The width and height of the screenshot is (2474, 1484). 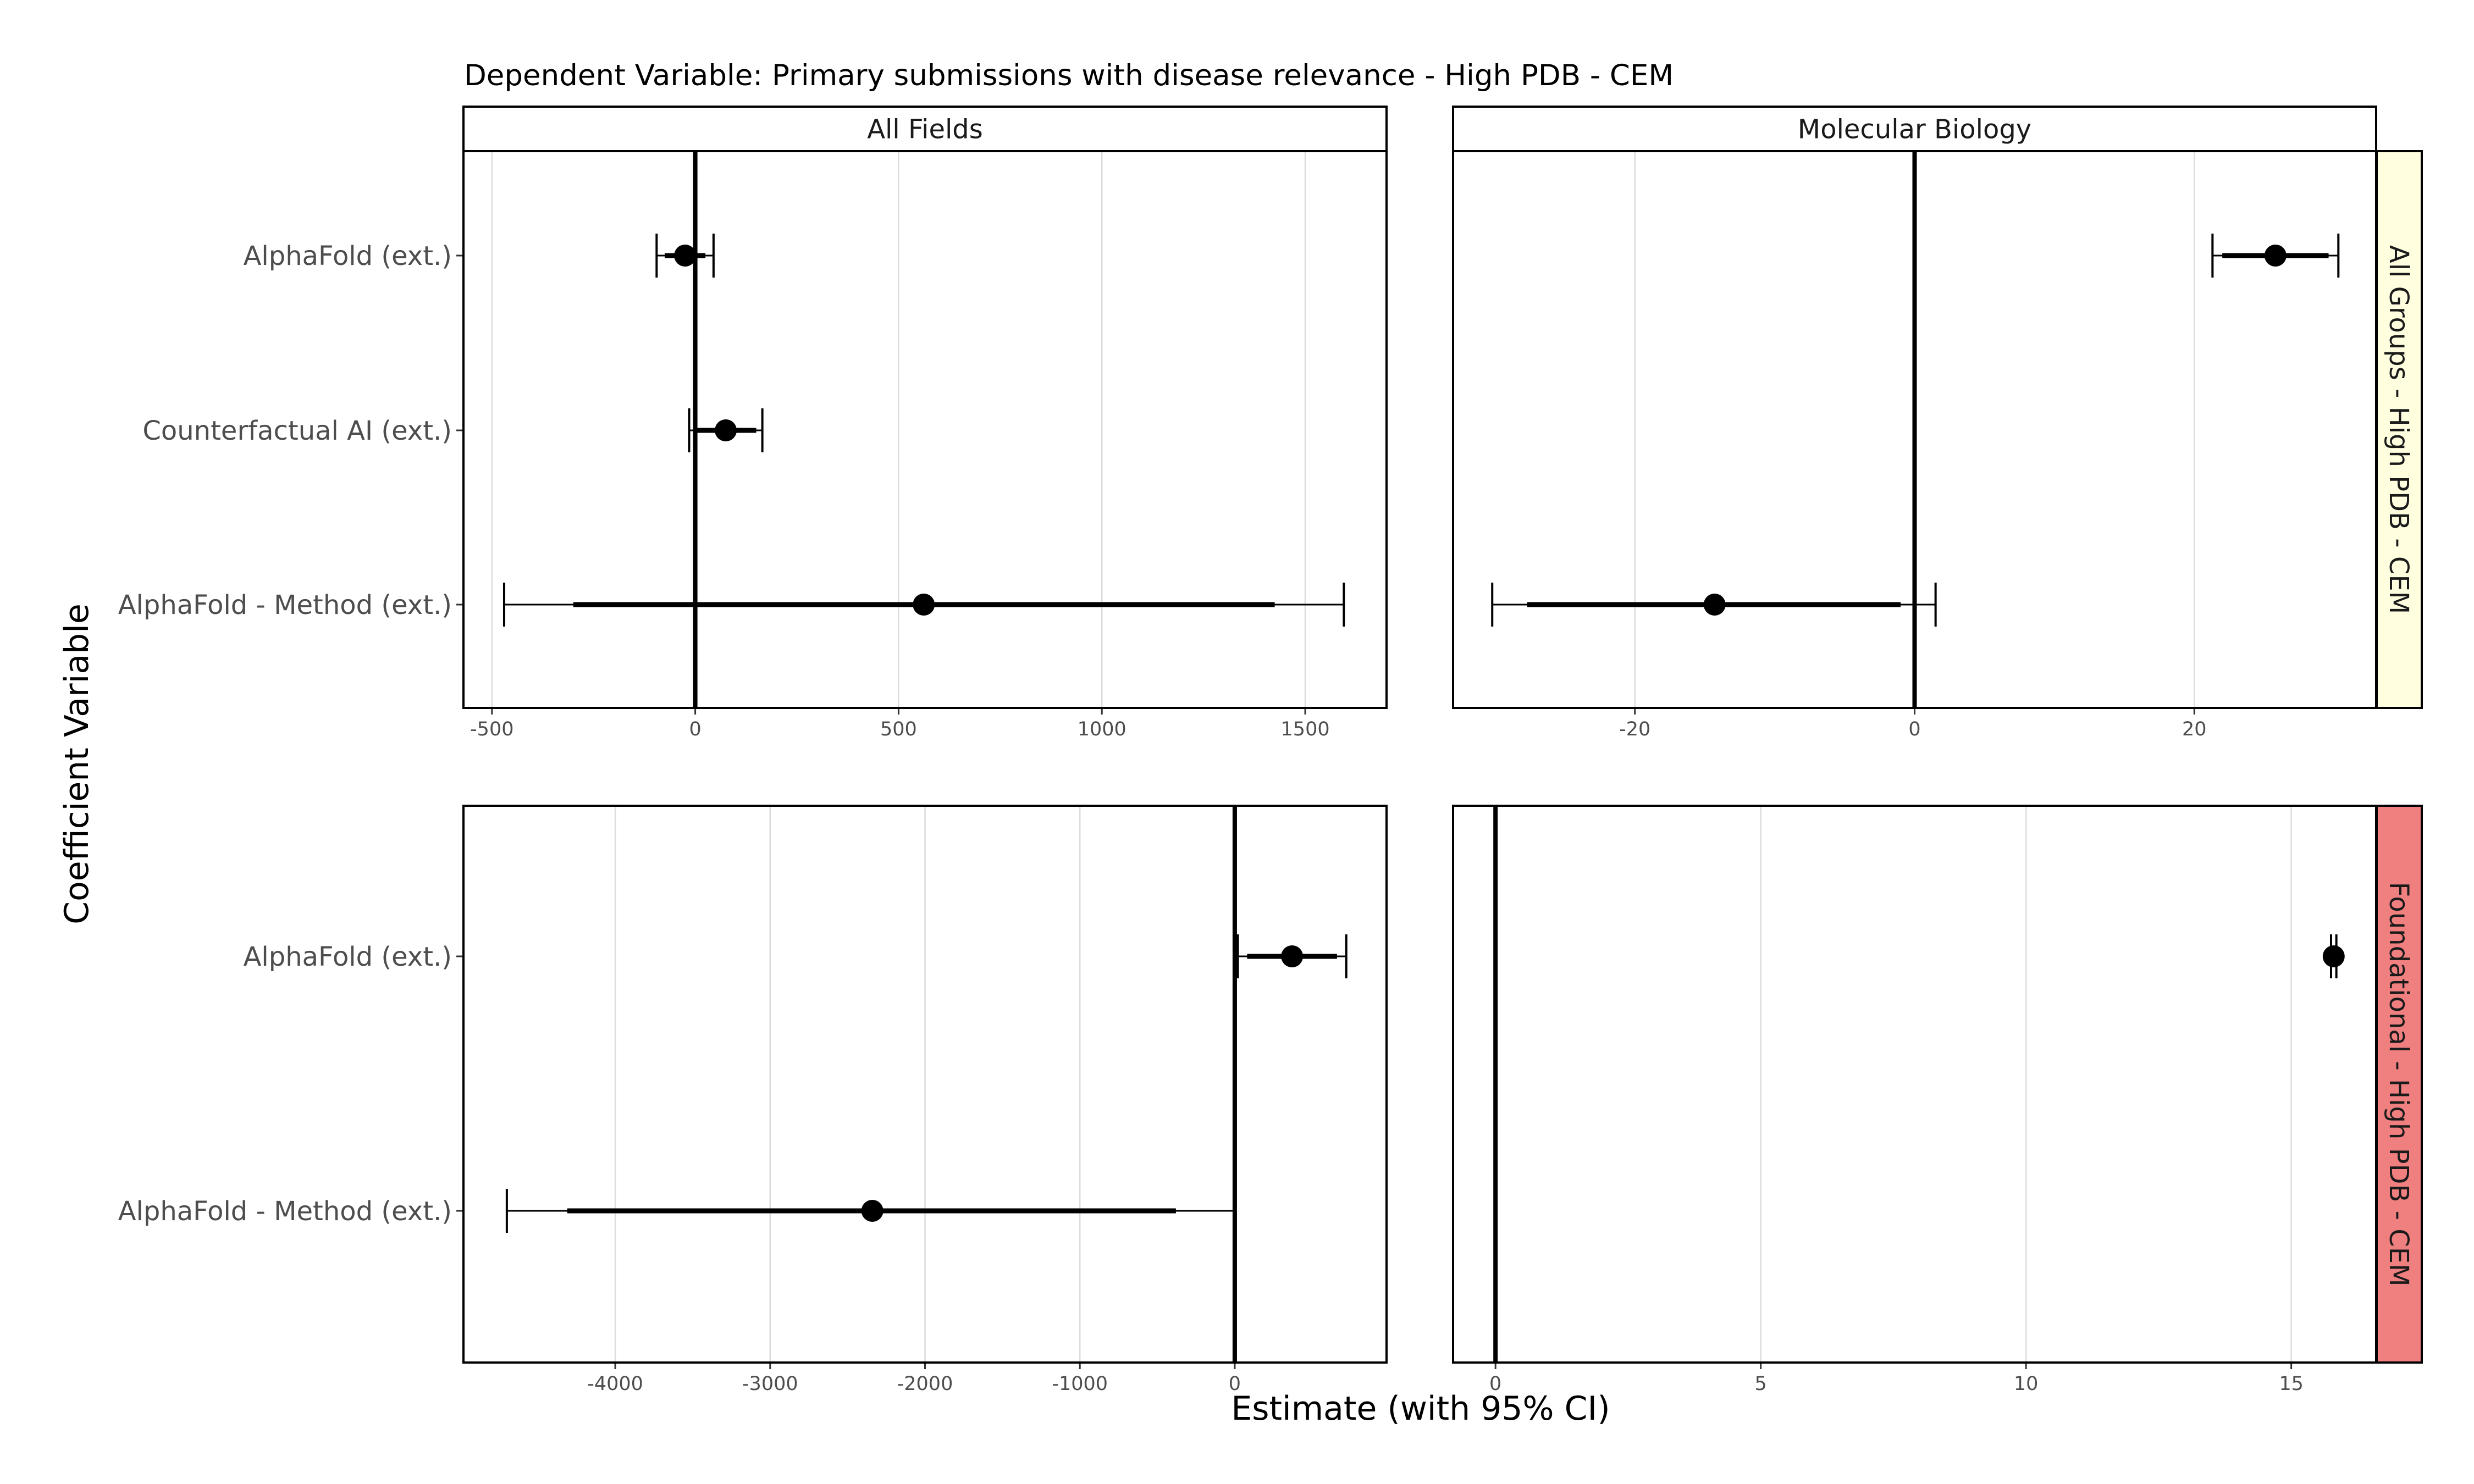 I want to click on x-tick-label: -4000, so click(x=615, y=1384).